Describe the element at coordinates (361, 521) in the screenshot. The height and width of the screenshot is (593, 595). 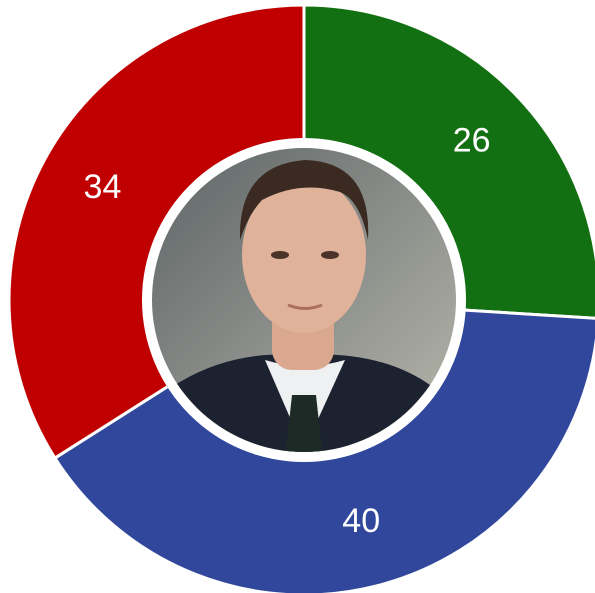
I see `value-label: 40` at that location.